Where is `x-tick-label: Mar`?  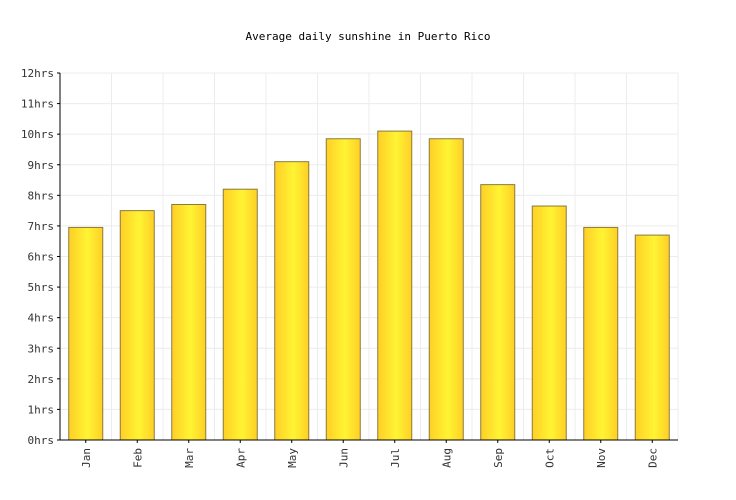 x-tick-label: Mar is located at coordinates (189, 458).